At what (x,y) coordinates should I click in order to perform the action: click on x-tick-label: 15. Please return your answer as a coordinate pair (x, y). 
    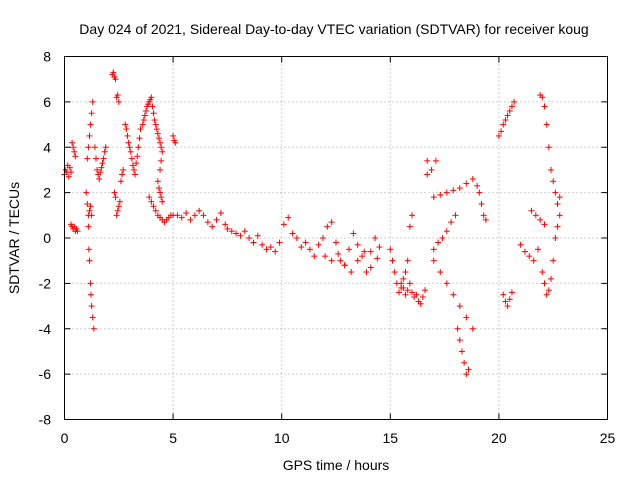
    Looking at the image, I should click on (391, 438).